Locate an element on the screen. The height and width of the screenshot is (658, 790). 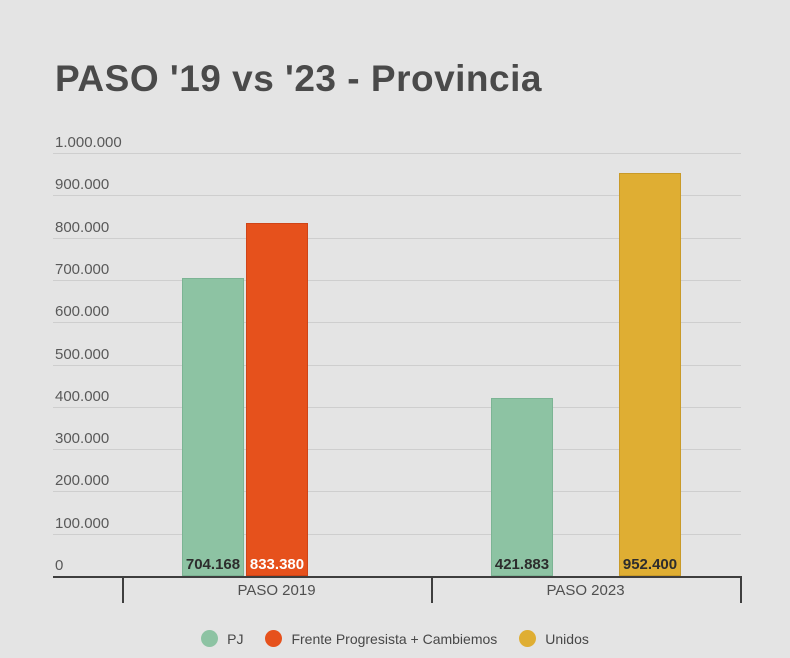
y-axis-label: 400.000 is located at coordinates (82, 396).